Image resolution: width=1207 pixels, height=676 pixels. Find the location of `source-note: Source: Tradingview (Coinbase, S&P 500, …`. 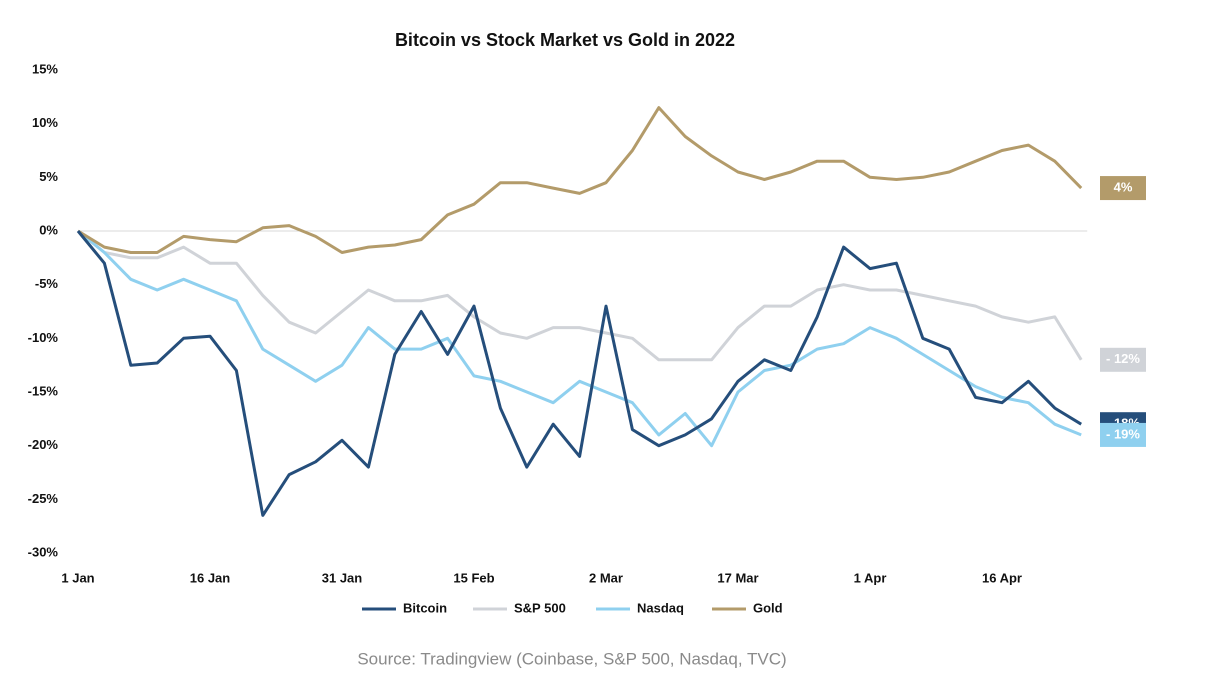

source-note: Source: Tradingview (Coinbase, S&P 500, … is located at coordinates (571, 658).